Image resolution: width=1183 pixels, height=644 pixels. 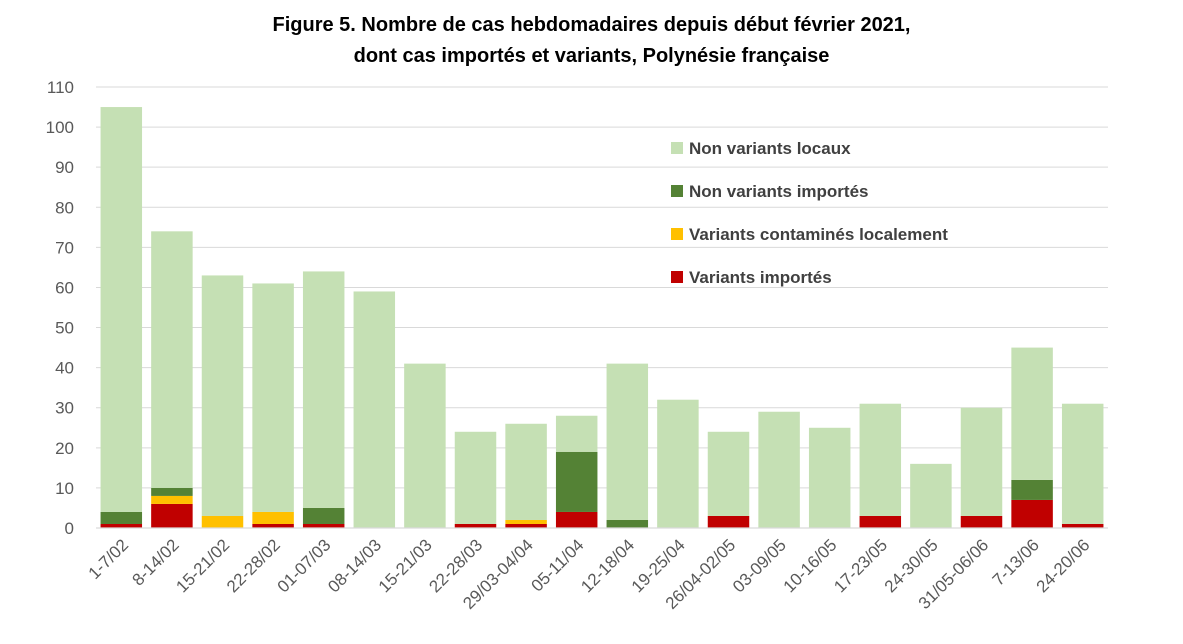 I want to click on x-tick-label: 12-18/04, so click(x=607, y=565).